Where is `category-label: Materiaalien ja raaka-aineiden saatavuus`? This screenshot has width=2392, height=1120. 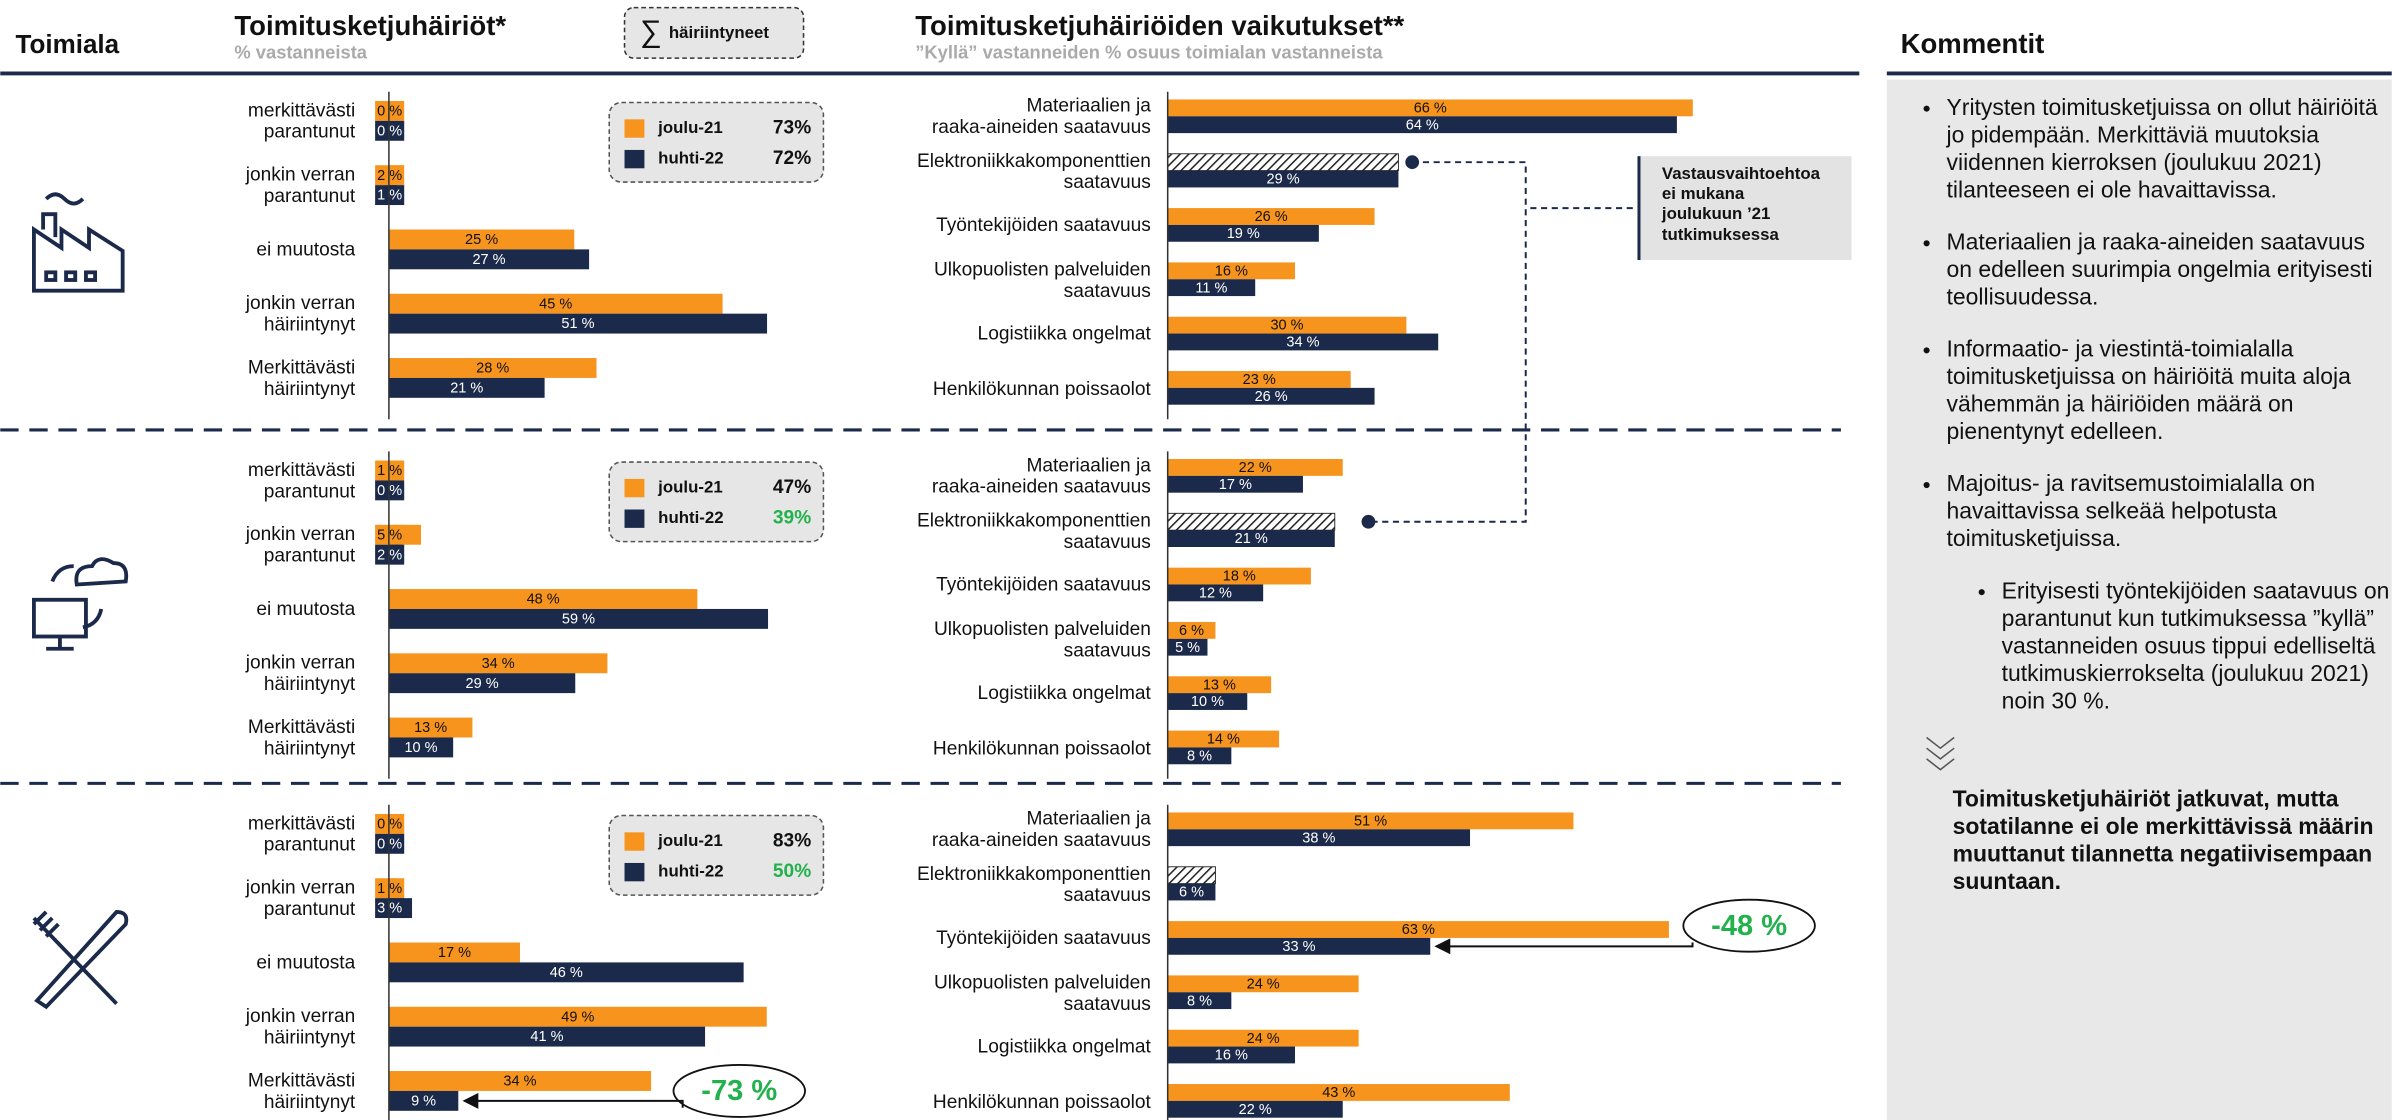
category-label: Materiaalien ja raaka-aineiden saatavuus is located at coordinates (1041, 829).